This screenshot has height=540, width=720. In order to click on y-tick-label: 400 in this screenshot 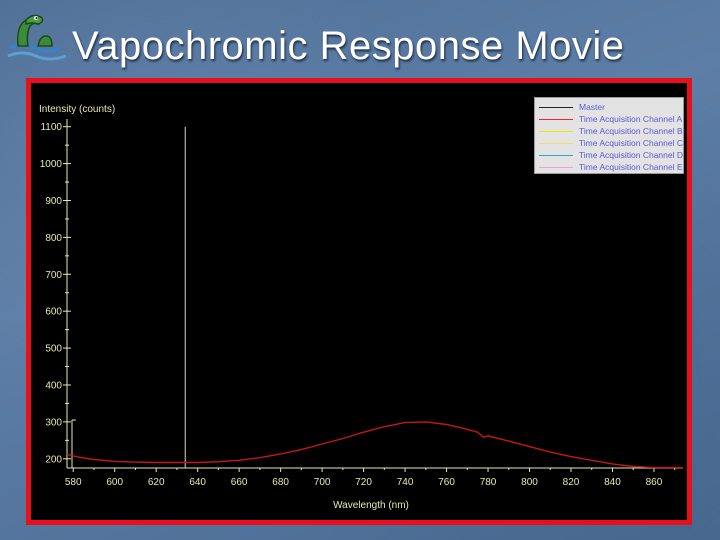, I will do `click(53, 385)`.